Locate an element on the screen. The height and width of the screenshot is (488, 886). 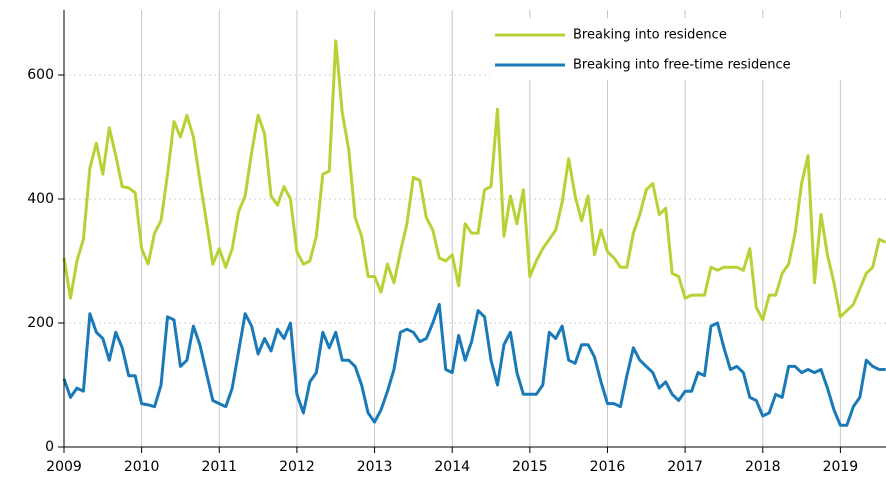
x-tick-label: 2017 is located at coordinates (685, 467).